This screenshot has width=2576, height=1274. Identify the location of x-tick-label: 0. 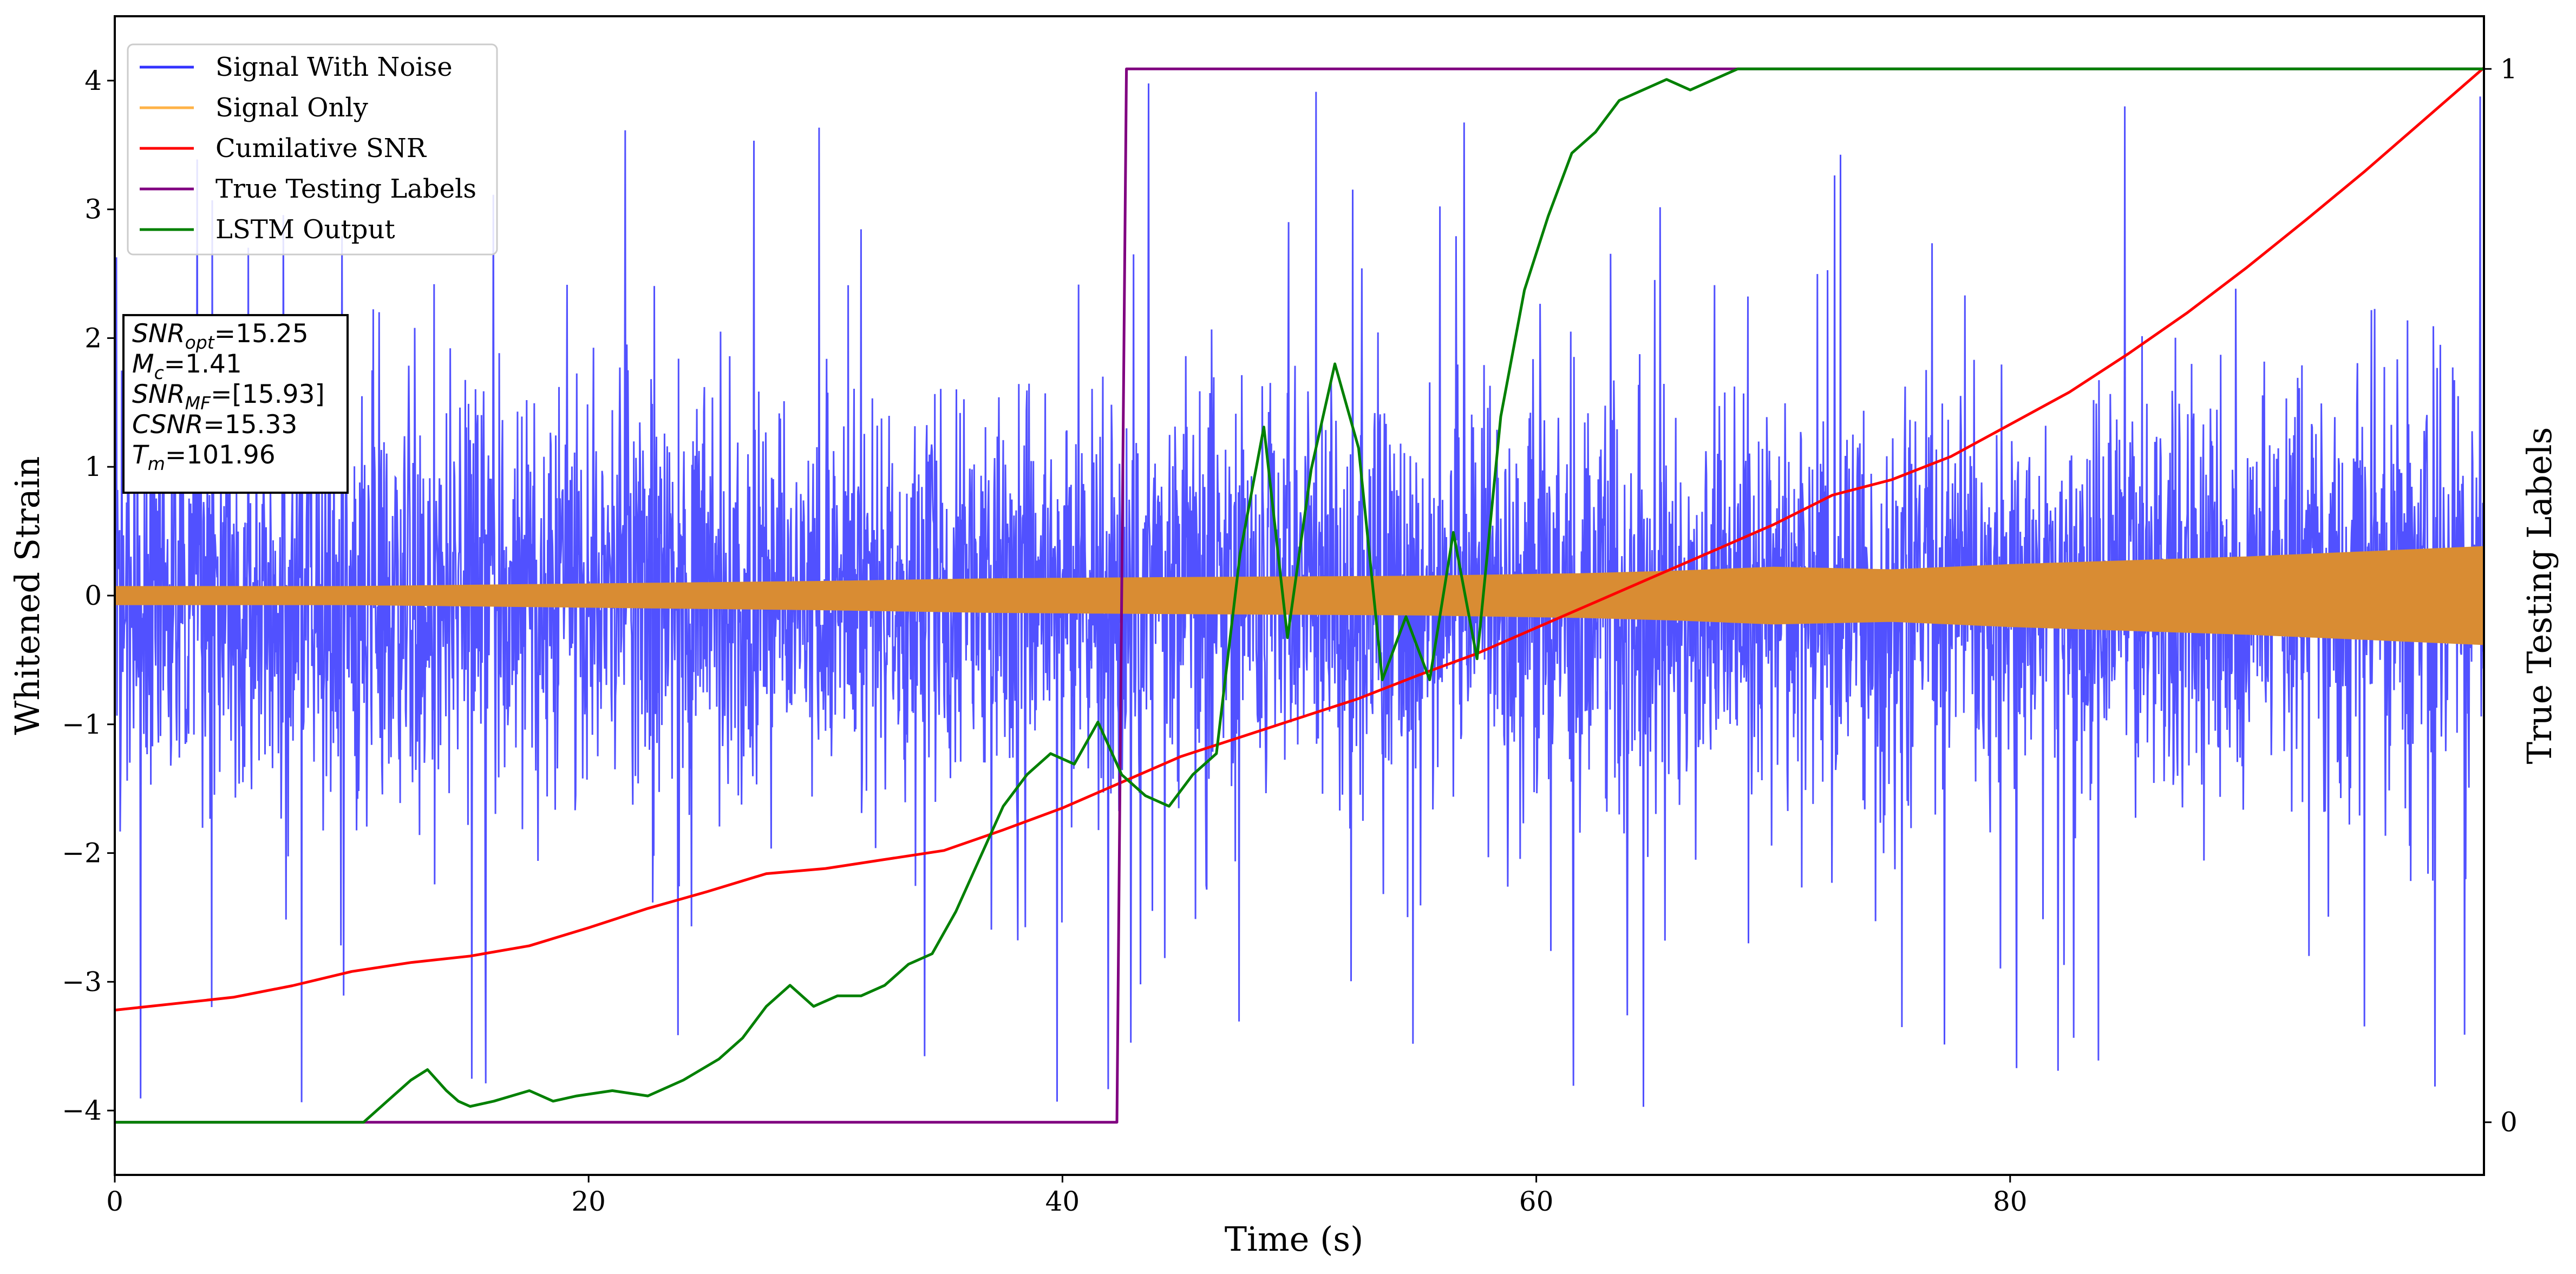
(115, 1201).